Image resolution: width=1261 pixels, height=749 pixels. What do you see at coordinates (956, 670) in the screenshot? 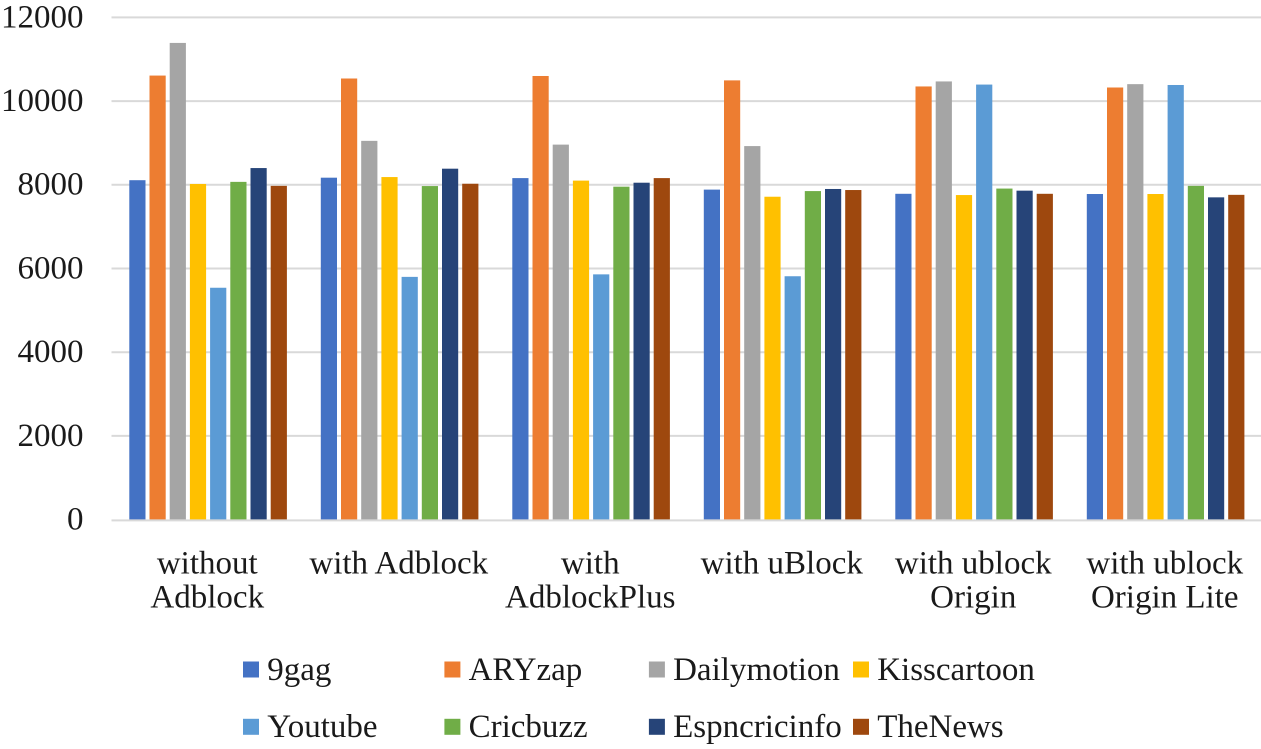
I see `svg-text: Kisscartoon` at bounding box center [956, 670].